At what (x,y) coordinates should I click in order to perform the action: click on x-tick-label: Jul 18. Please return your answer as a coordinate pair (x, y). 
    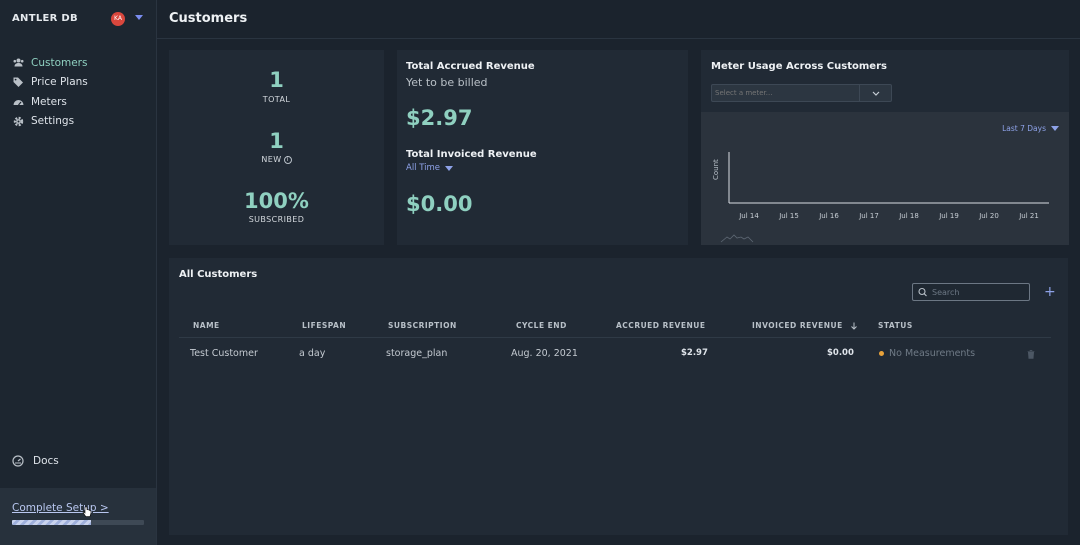
    Looking at the image, I should click on (908, 216).